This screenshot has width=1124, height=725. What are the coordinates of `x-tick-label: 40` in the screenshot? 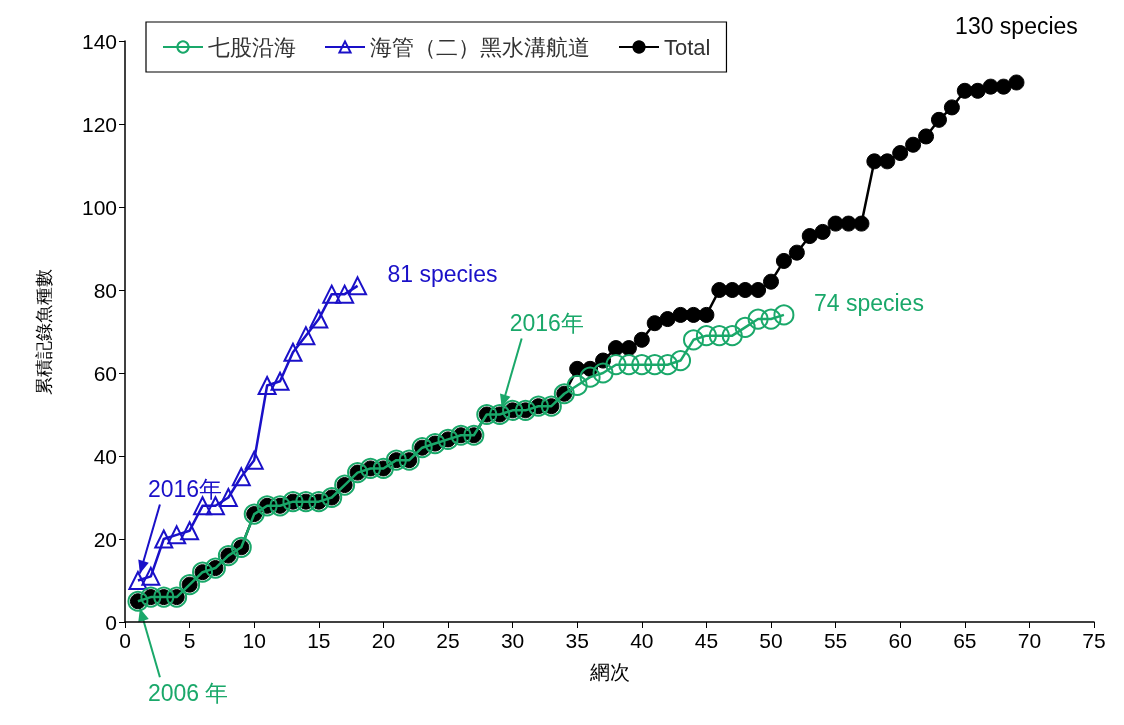 It's located at (642, 640).